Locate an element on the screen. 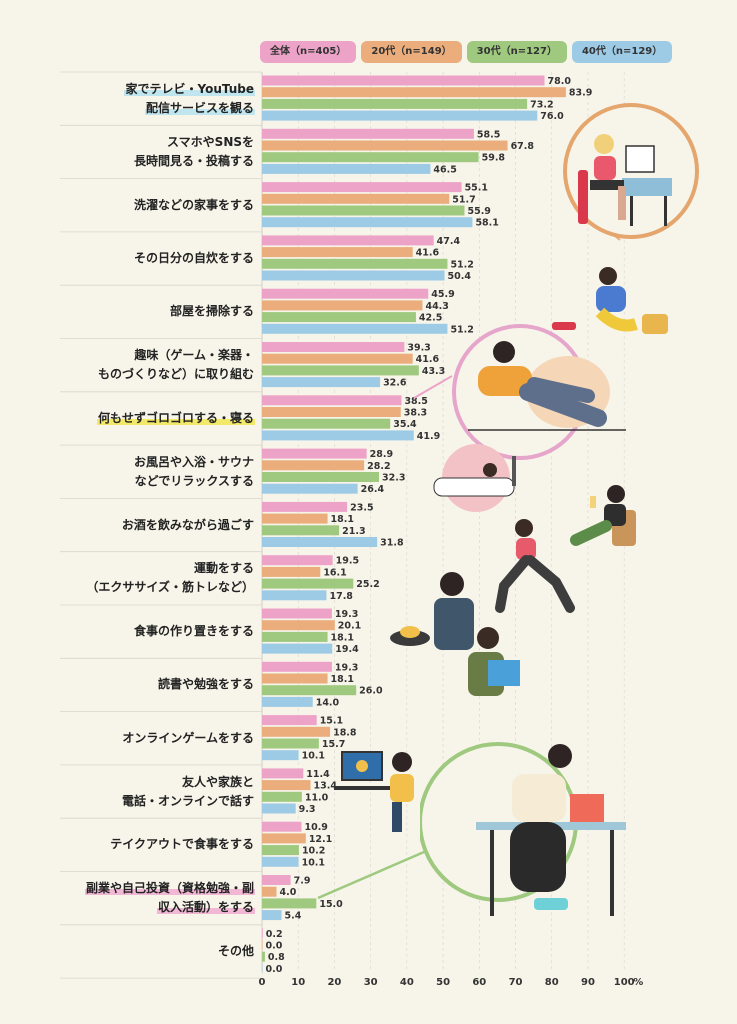 The image size is (737, 1024). data-label: 42.5 is located at coordinates (430, 318).